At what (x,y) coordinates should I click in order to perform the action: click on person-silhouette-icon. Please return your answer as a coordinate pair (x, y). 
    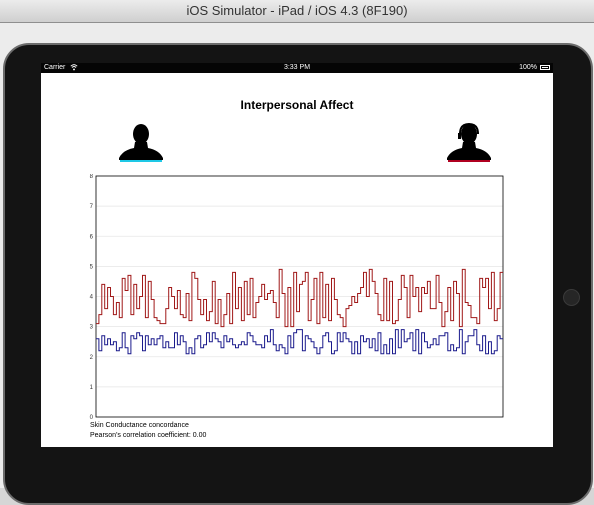
    Looking at the image, I should click on (141, 143).